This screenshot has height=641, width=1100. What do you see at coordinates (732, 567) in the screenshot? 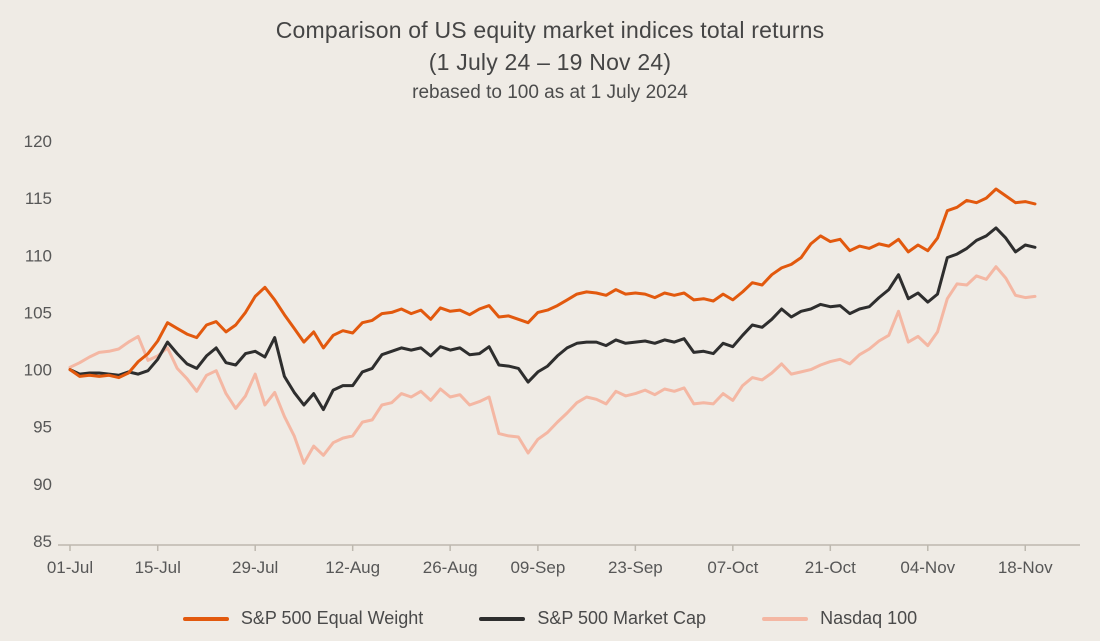
I see `x-tick-label: 07-Oct` at bounding box center [732, 567].